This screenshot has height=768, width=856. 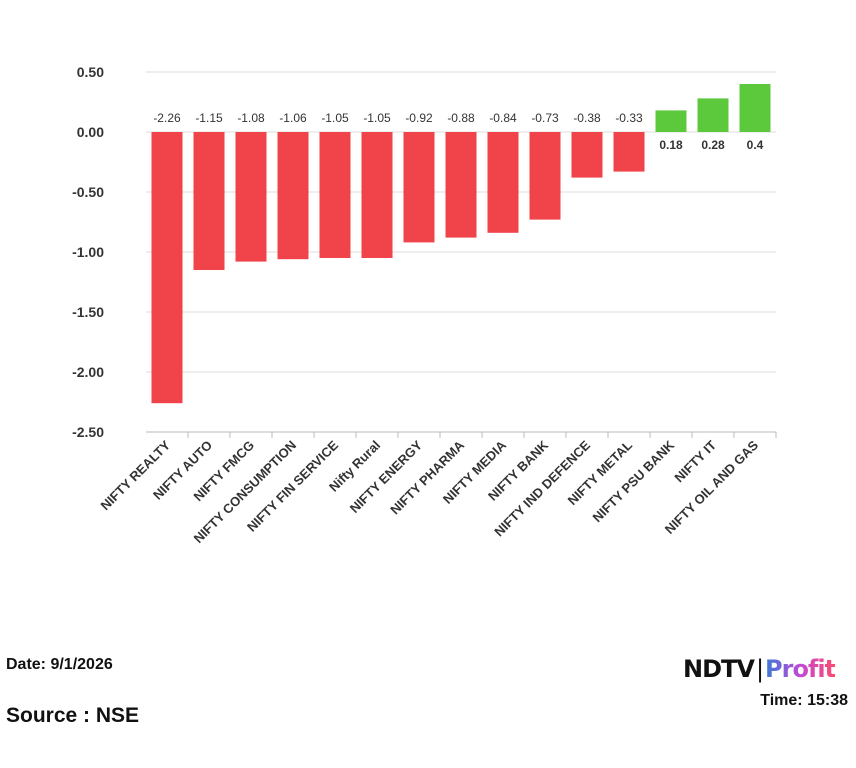 What do you see at coordinates (427, 477) in the screenshot?
I see `x-tick-label: NIFTY PHARMA` at bounding box center [427, 477].